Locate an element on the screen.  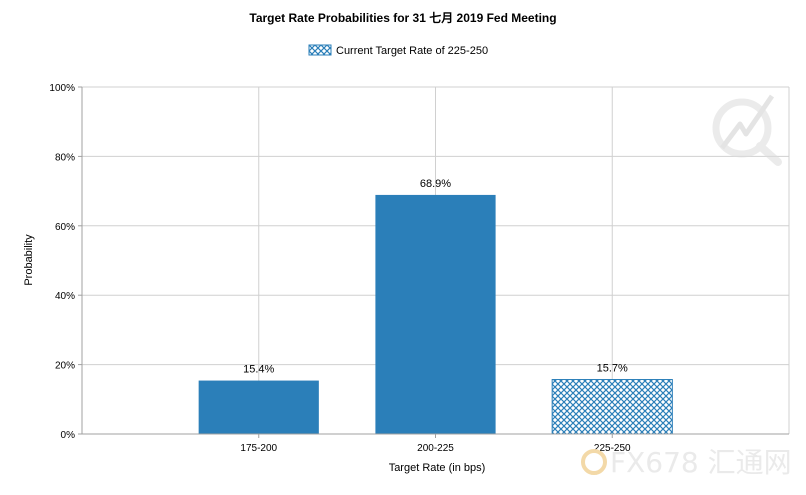
y-tick-label: 0% is located at coordinates (68, 435).